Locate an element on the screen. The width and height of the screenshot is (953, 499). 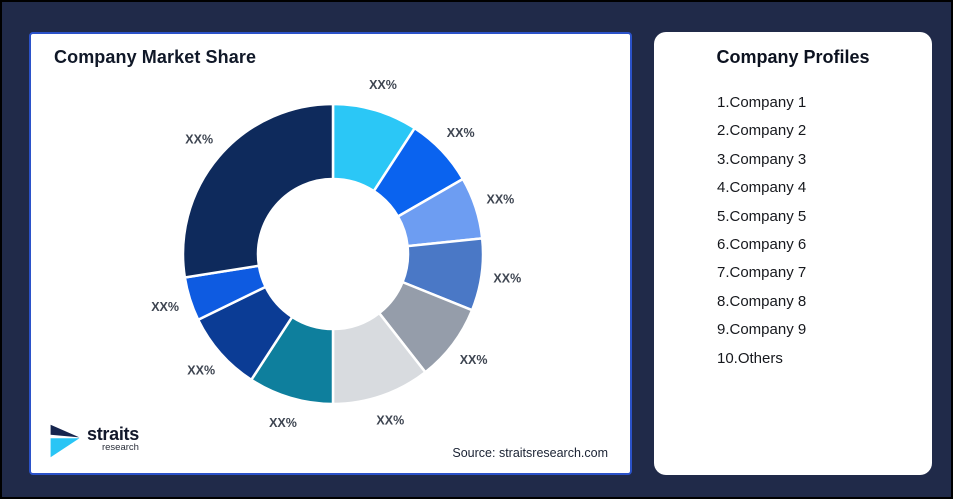
profiles-title: Company Profiles is located at coordinates (793, 57).